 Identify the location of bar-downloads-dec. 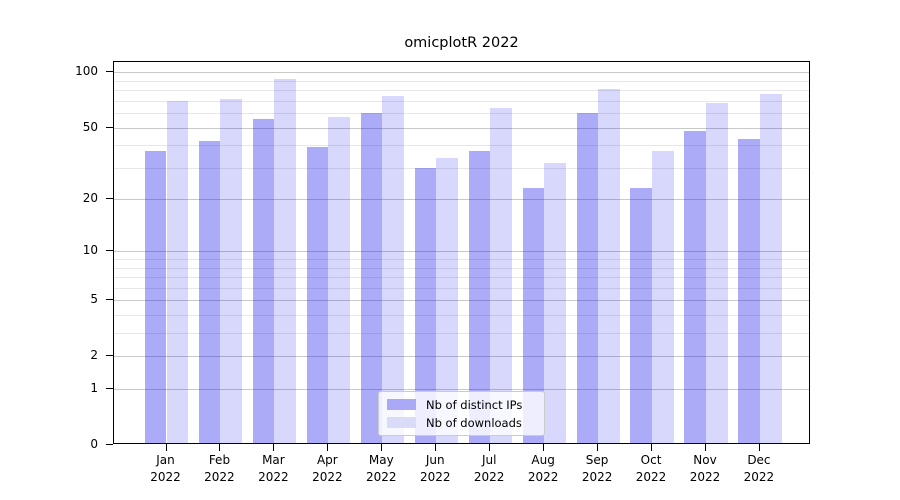
(770, 269).